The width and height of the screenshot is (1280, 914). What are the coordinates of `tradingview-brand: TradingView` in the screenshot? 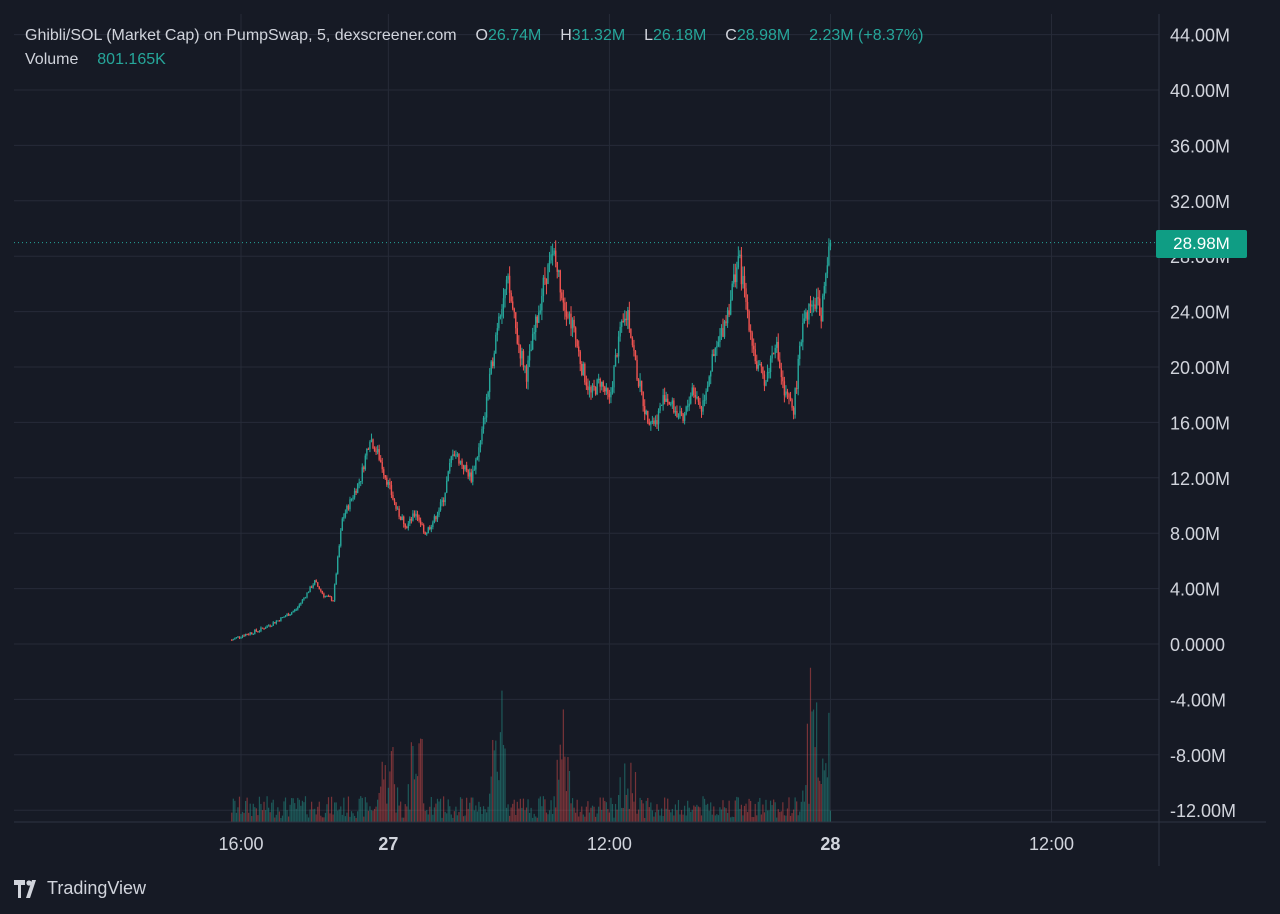 It's located at (80, 888).